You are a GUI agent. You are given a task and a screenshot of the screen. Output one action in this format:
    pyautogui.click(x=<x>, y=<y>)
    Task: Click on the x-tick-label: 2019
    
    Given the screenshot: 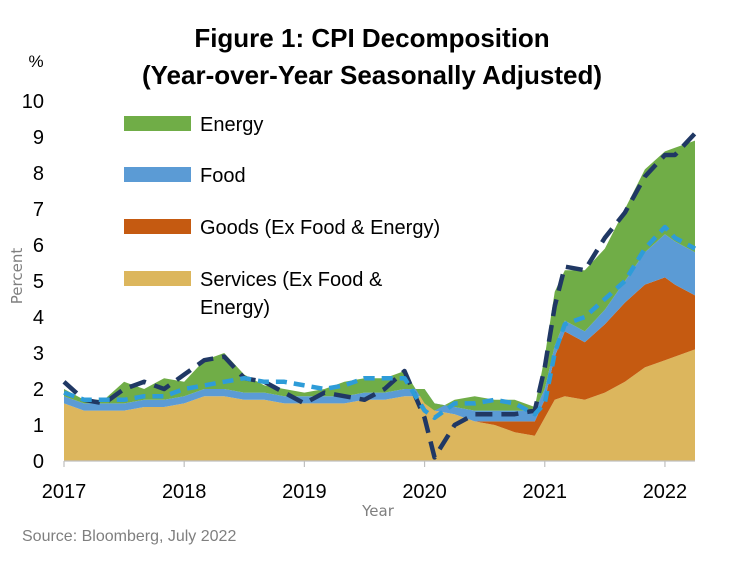 What is the action you would take?
    pyautogui.click(x=304, y=492)
    